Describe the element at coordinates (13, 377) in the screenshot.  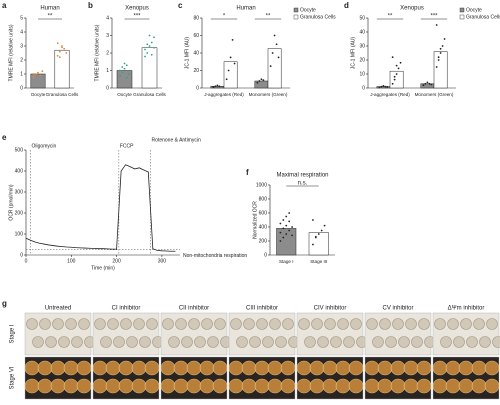
I see `row-label: Stage VI` at that location.